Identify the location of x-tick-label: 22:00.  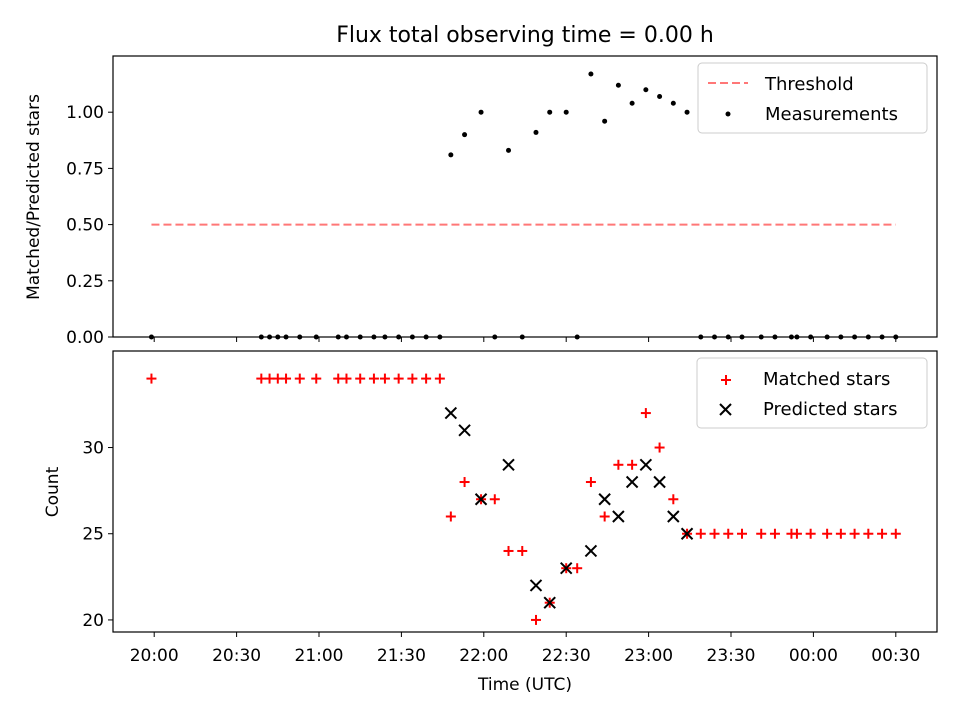
(483, 656).